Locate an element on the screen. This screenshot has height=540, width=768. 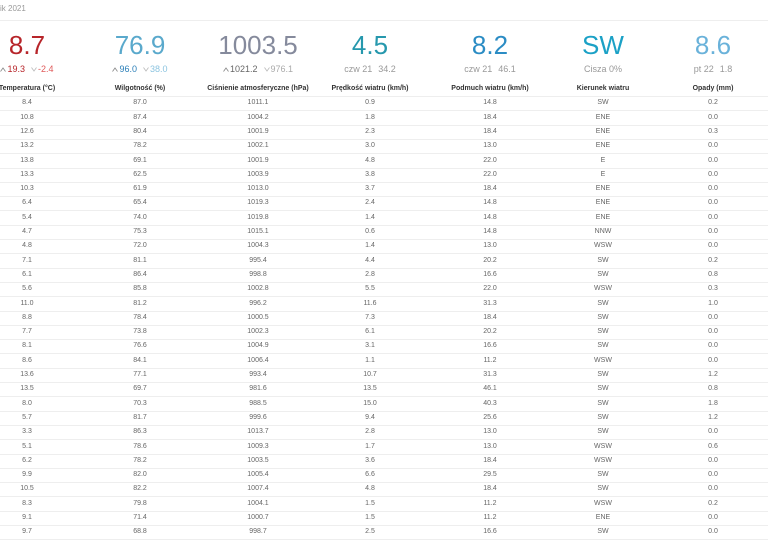
table-cell: 15.0 is located at coordinates (370, 403).